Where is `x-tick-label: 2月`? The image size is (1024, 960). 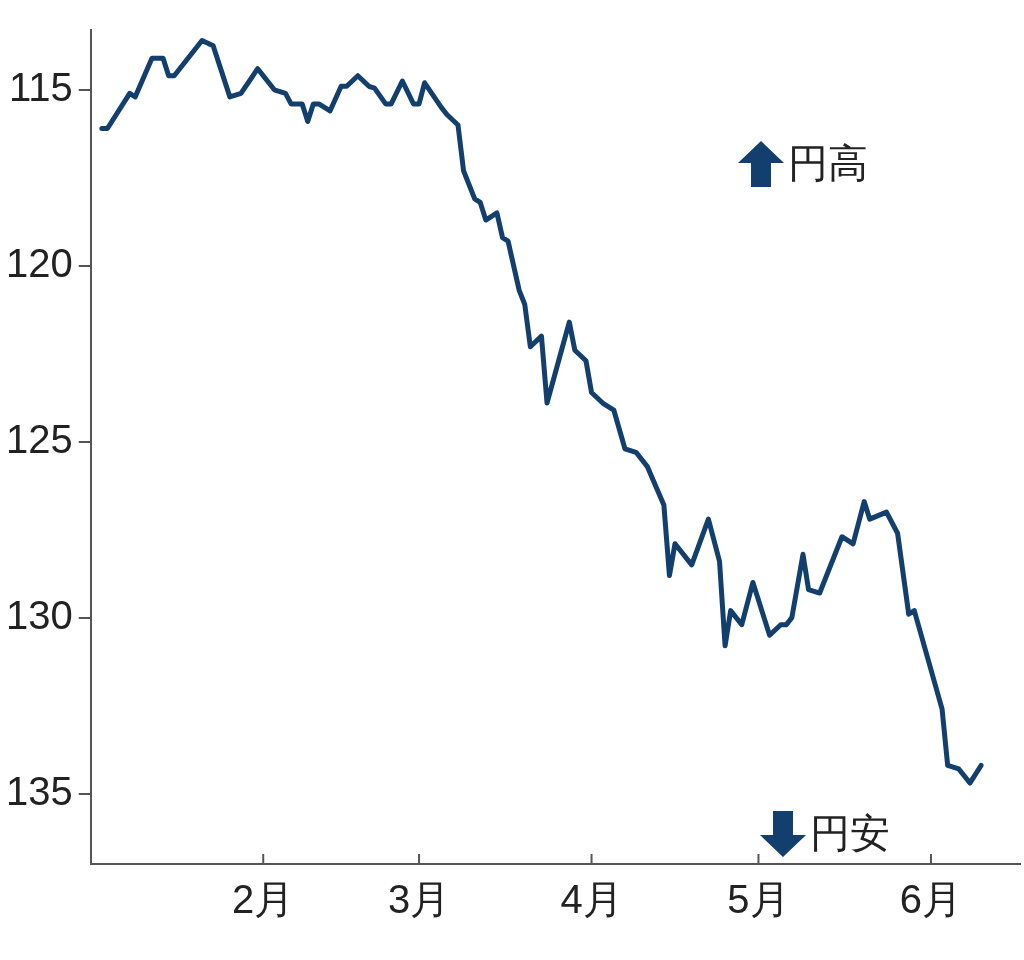 x-tick-label: 2月 is located at coordinates (263, 899).